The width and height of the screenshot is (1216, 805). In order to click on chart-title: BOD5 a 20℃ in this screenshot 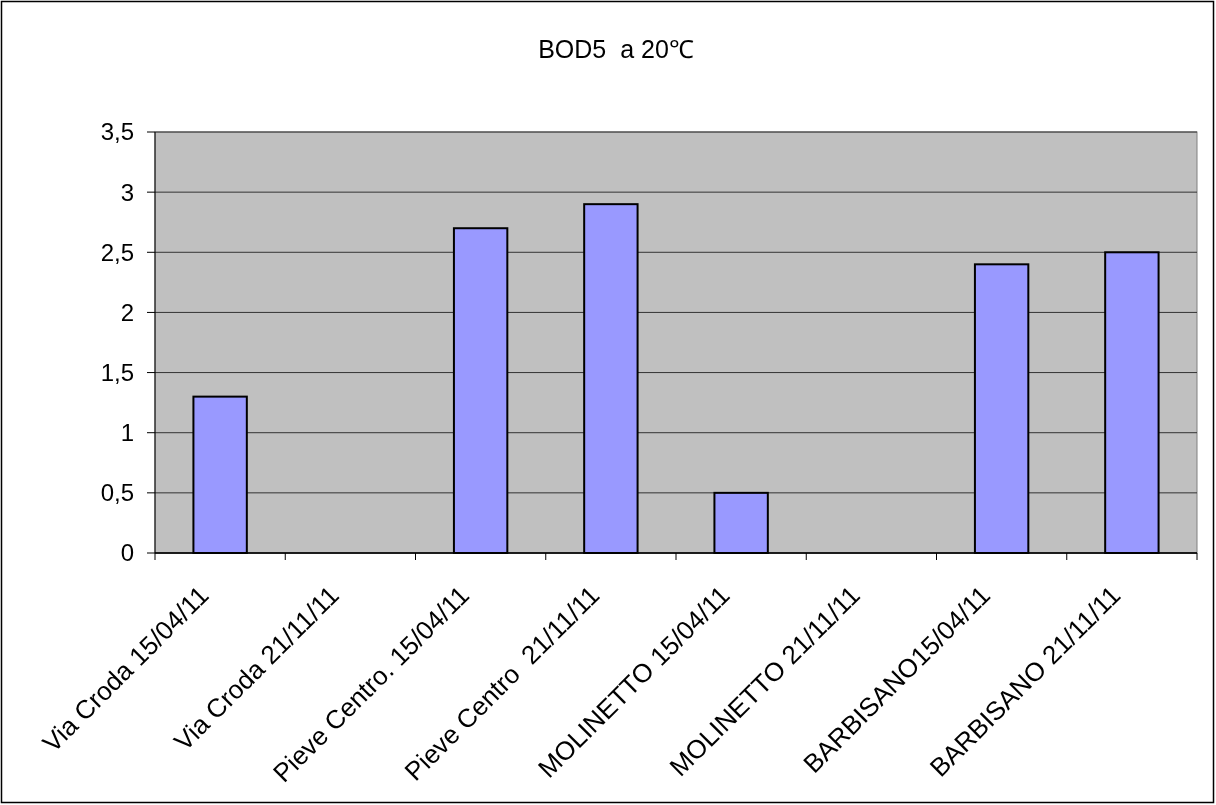, I will do `click(616, 49)`.